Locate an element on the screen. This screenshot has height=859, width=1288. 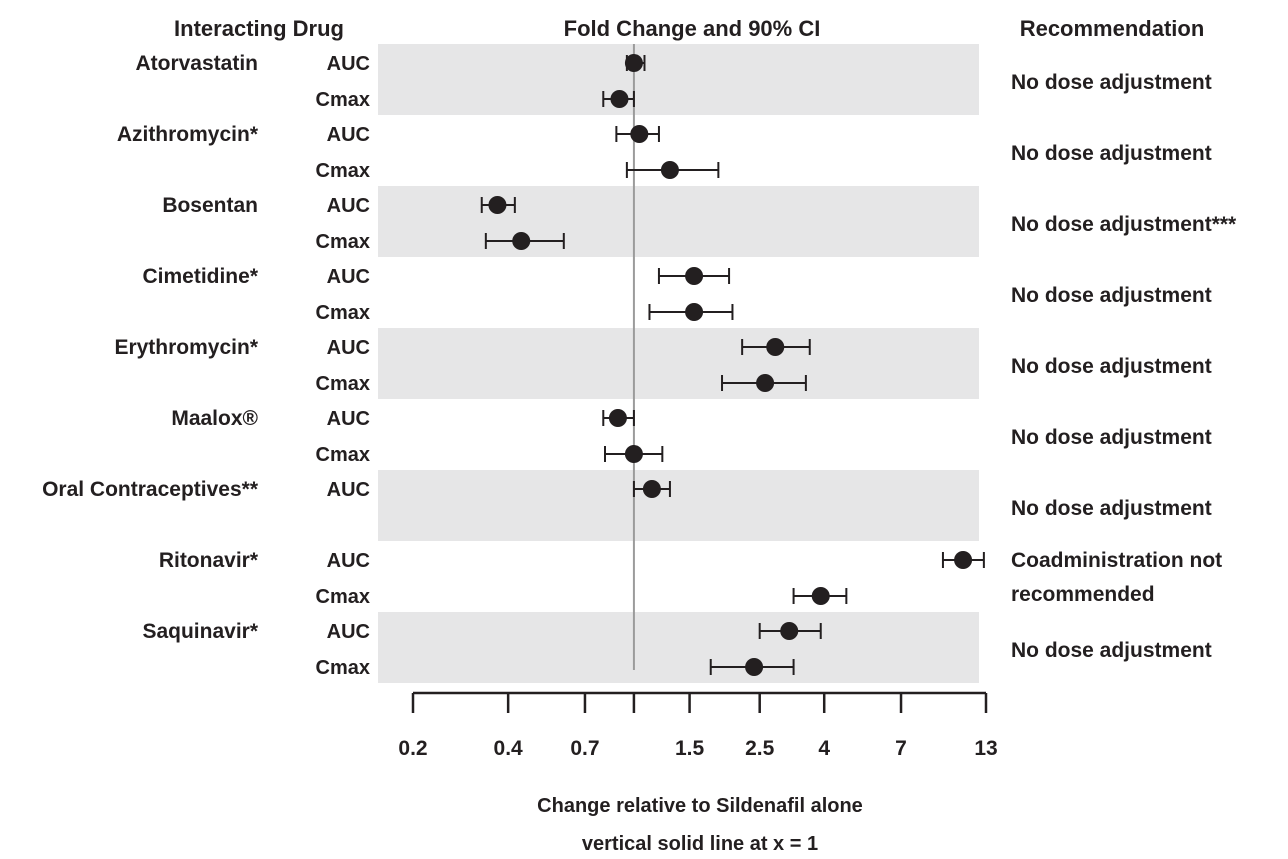
band-oral-contraceptives is located at coordinates (678, 505).